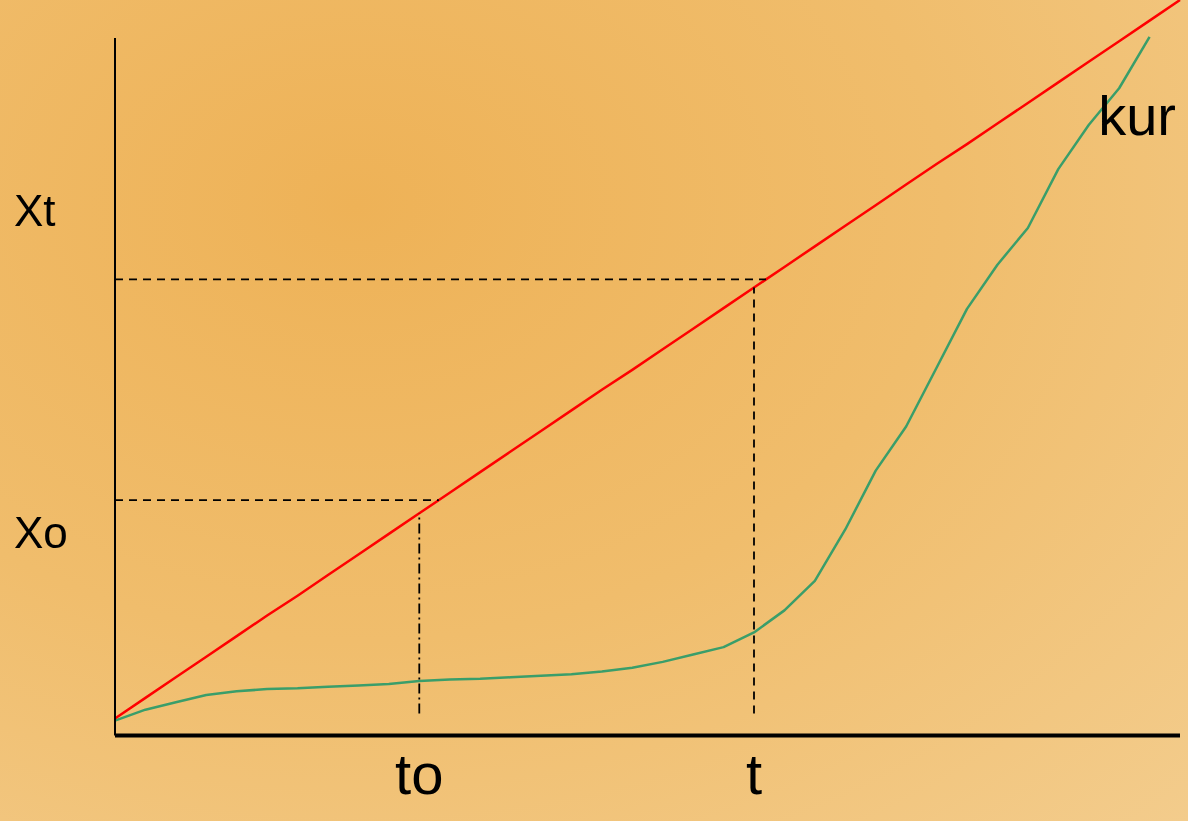 The height and width of the screenshot is (821, 1188). What do you see at coordinates (419, 774) in the screenshot?
I see `x-tick-label: to` at bounding box center [419, 774].